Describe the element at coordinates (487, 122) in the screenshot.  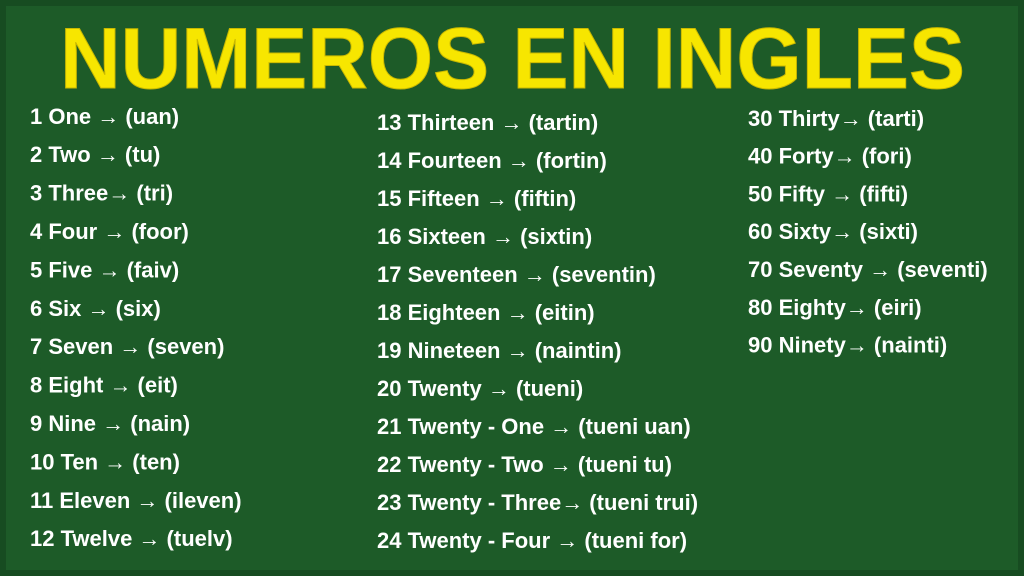
I see `number-line: 13 Thirteen → (tartin)` at that location.